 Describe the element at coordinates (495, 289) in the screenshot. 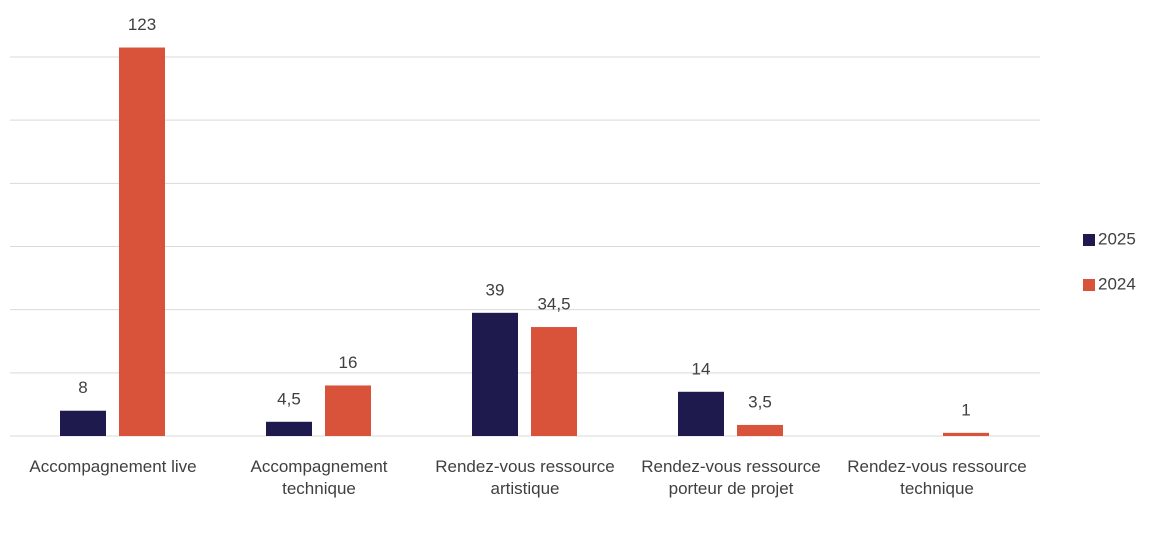

I see `data-label: 39` at that location.